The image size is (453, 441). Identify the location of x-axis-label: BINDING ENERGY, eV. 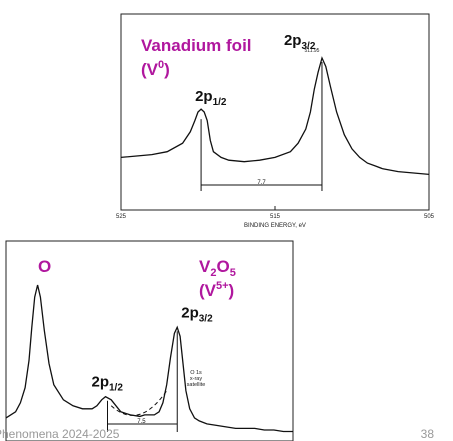
(275, 226).